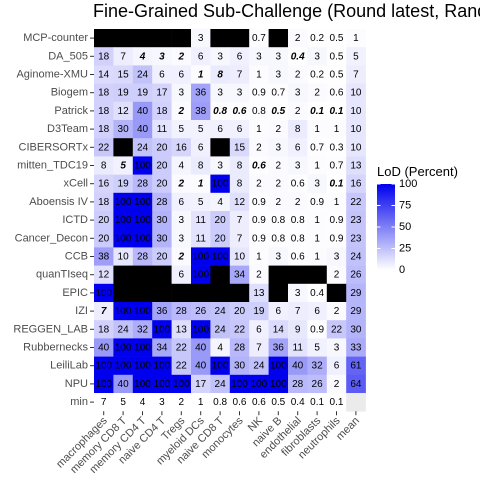  What do you see at coordinates (81, 311) in the screenshot?
I see `y-tick-label: IZI` at bounding box center [81, 311].